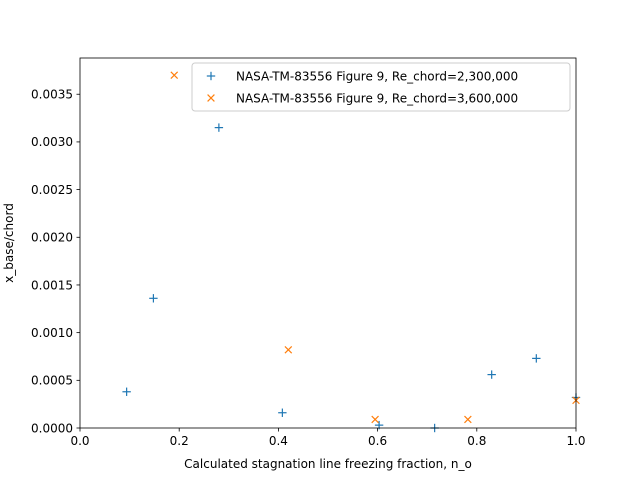  I want to click on x-tick-label: 0.0, so click(79, 441).